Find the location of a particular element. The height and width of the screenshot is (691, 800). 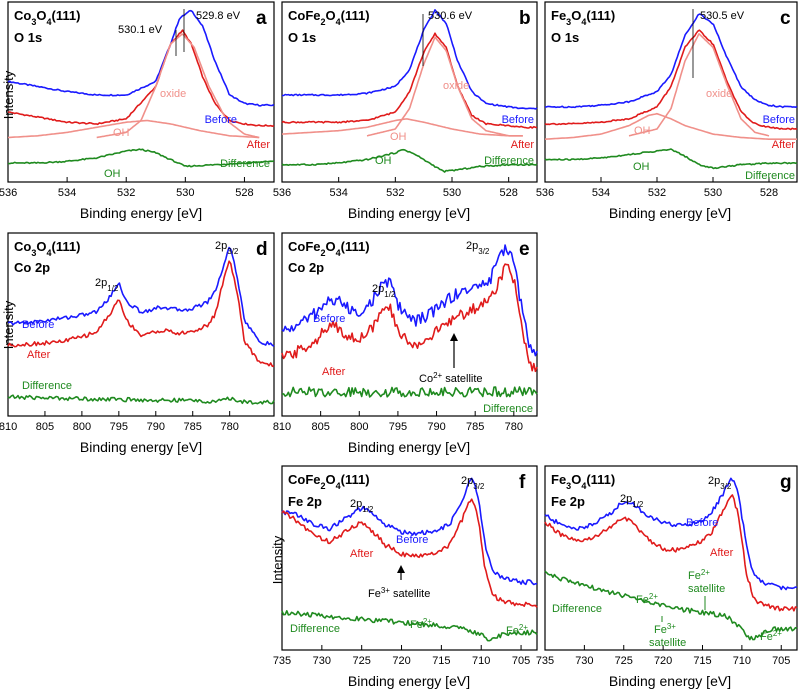

legend-difference-a: Difference is located at coordinates (245, 164).